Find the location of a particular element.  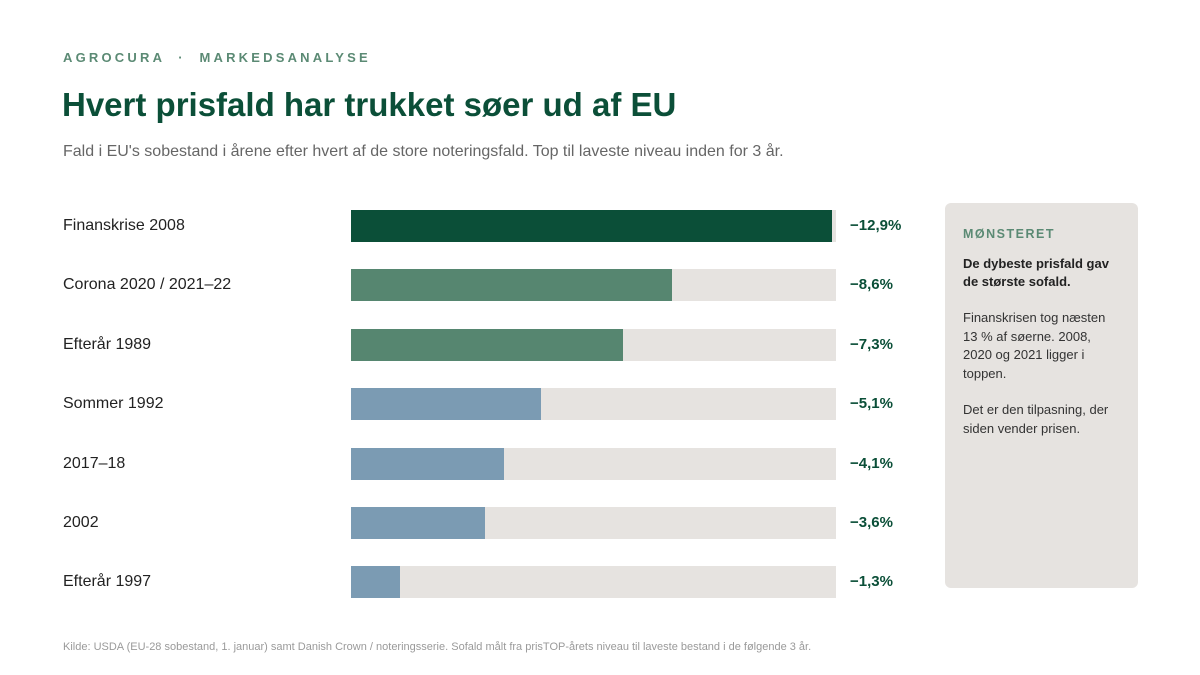

category-label: 2017–18 is located at coordinates (94, 463).